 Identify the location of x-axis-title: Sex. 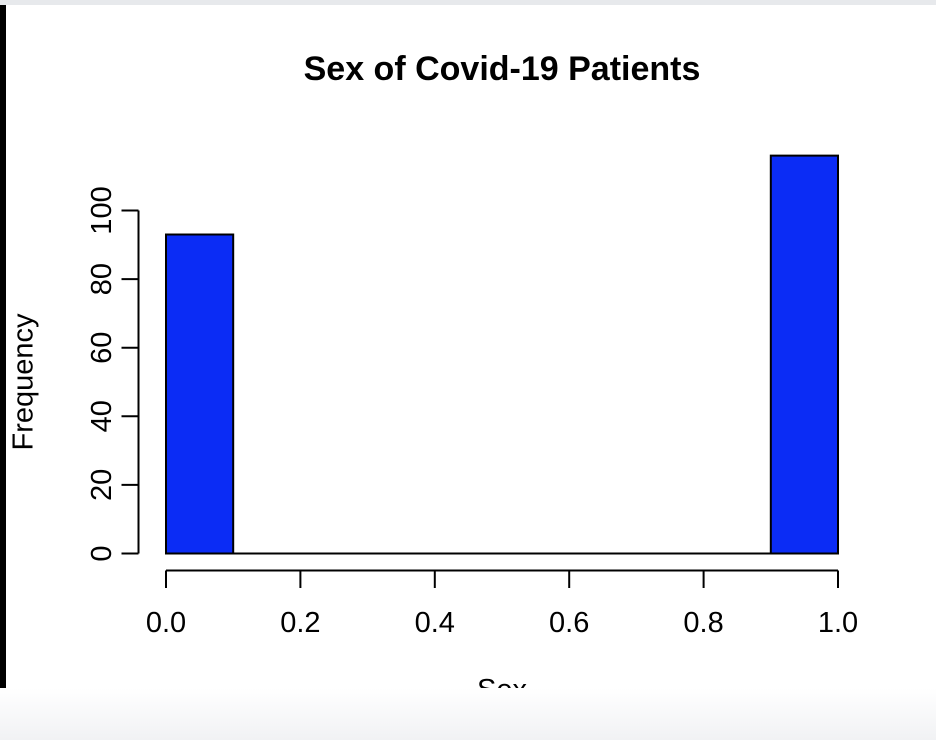
(502, 690).